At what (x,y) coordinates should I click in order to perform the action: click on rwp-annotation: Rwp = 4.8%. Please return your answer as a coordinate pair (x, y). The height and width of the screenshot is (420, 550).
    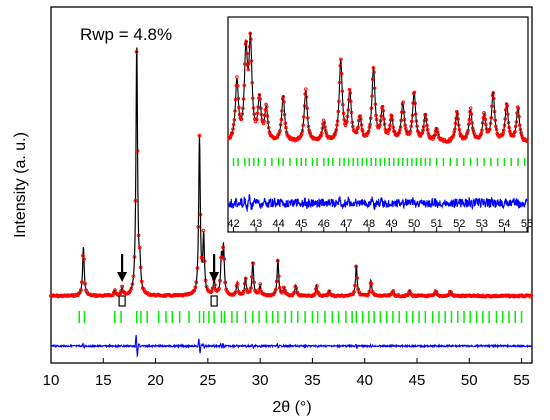
    Looking at the image, I should click on (126, 34).